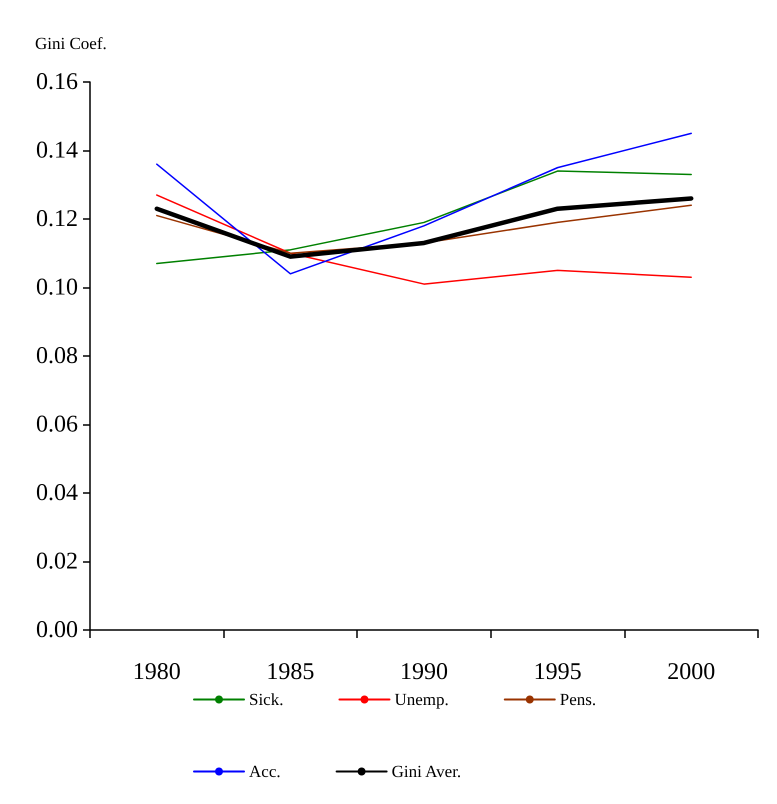 The image size is (777, 804). I want to click on legend-label: Gini Aver., so click(427, 771).